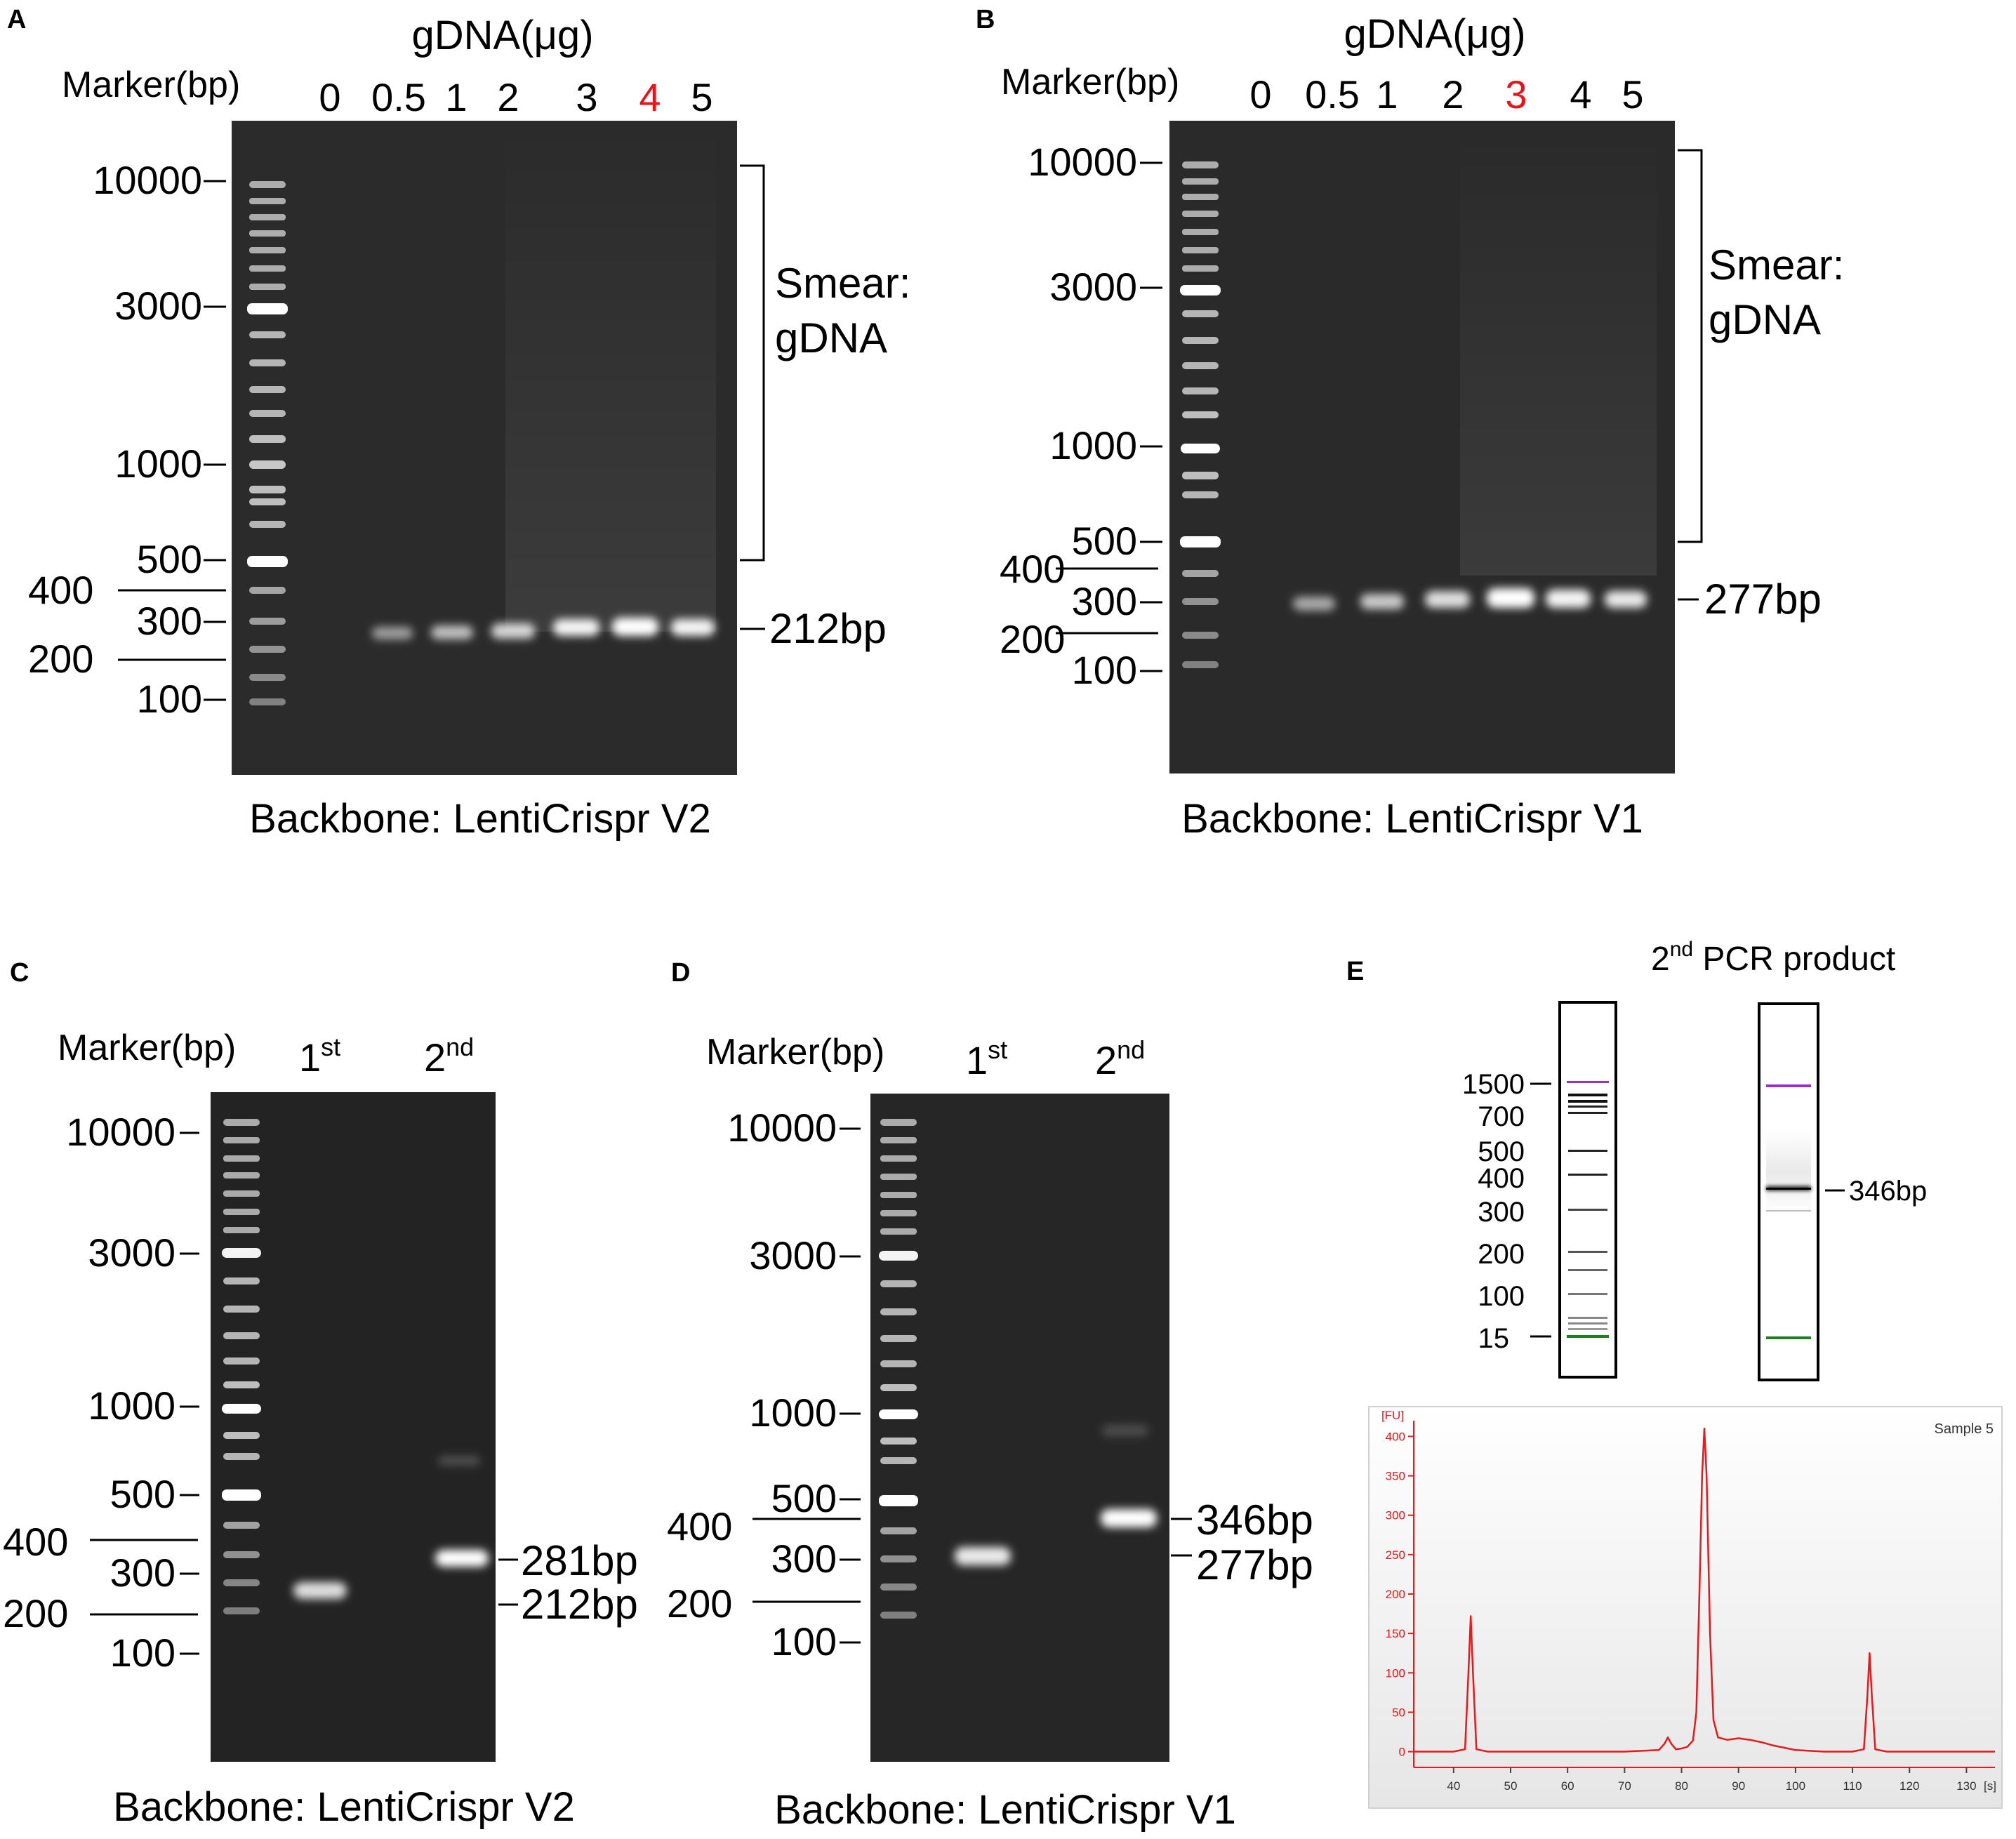 The height and width of the screenshot is (1839, 2016). What do you see at coordinates (515, 97) in the screenshot?
I see `panel-a-lane-labels: 0 0.5 1 2 3 4 5` at bounding box center [515, 97].